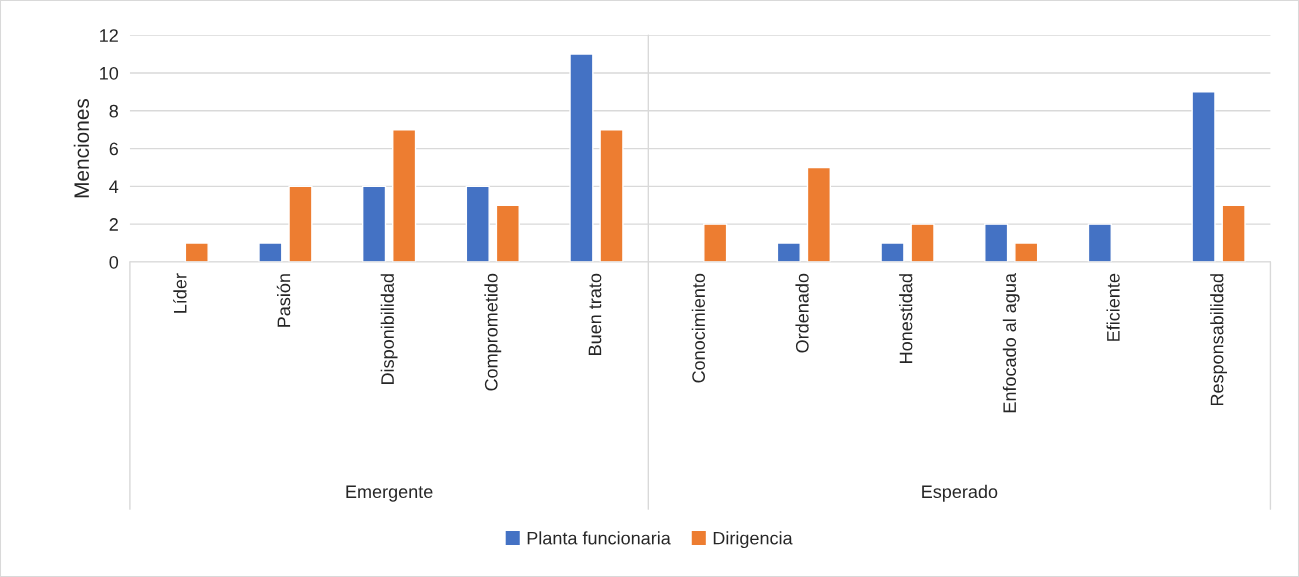 Image resolution: width=1299 pixels, height=577 pixels. Describe the element at coordinates (960, 493) in the screenshot. I see `text: Esperado` at that location.